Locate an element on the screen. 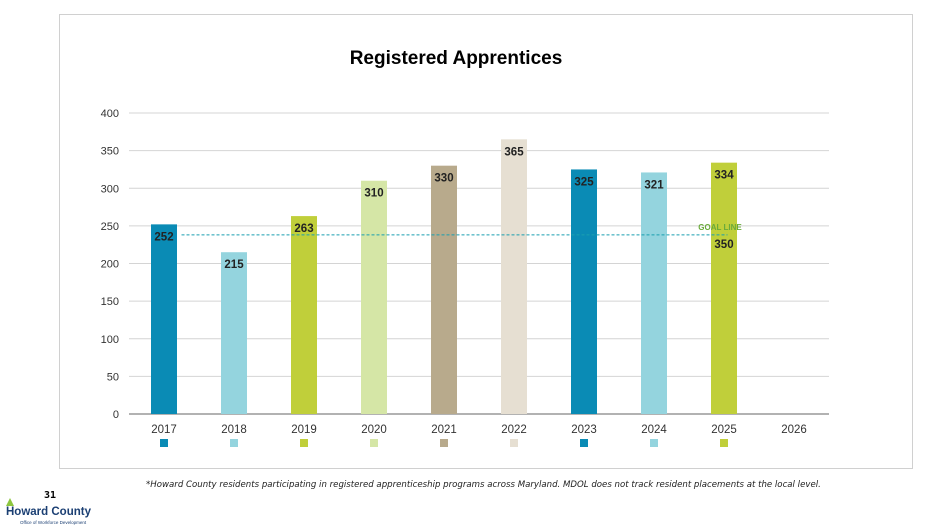  legend is located at coordinates (444, 443).